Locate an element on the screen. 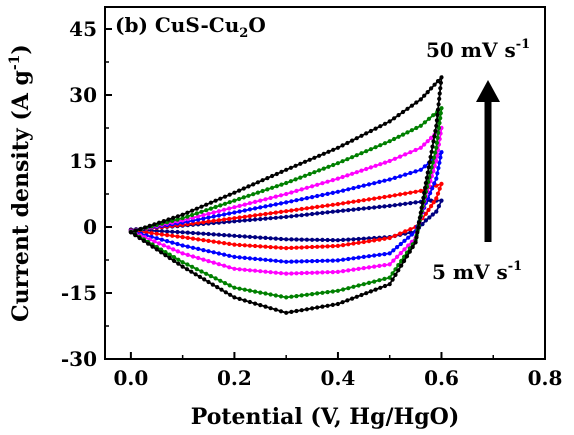 This screenshot has height=435, width=574. y-tick-label: -15 is located at coordinates (79, 293).